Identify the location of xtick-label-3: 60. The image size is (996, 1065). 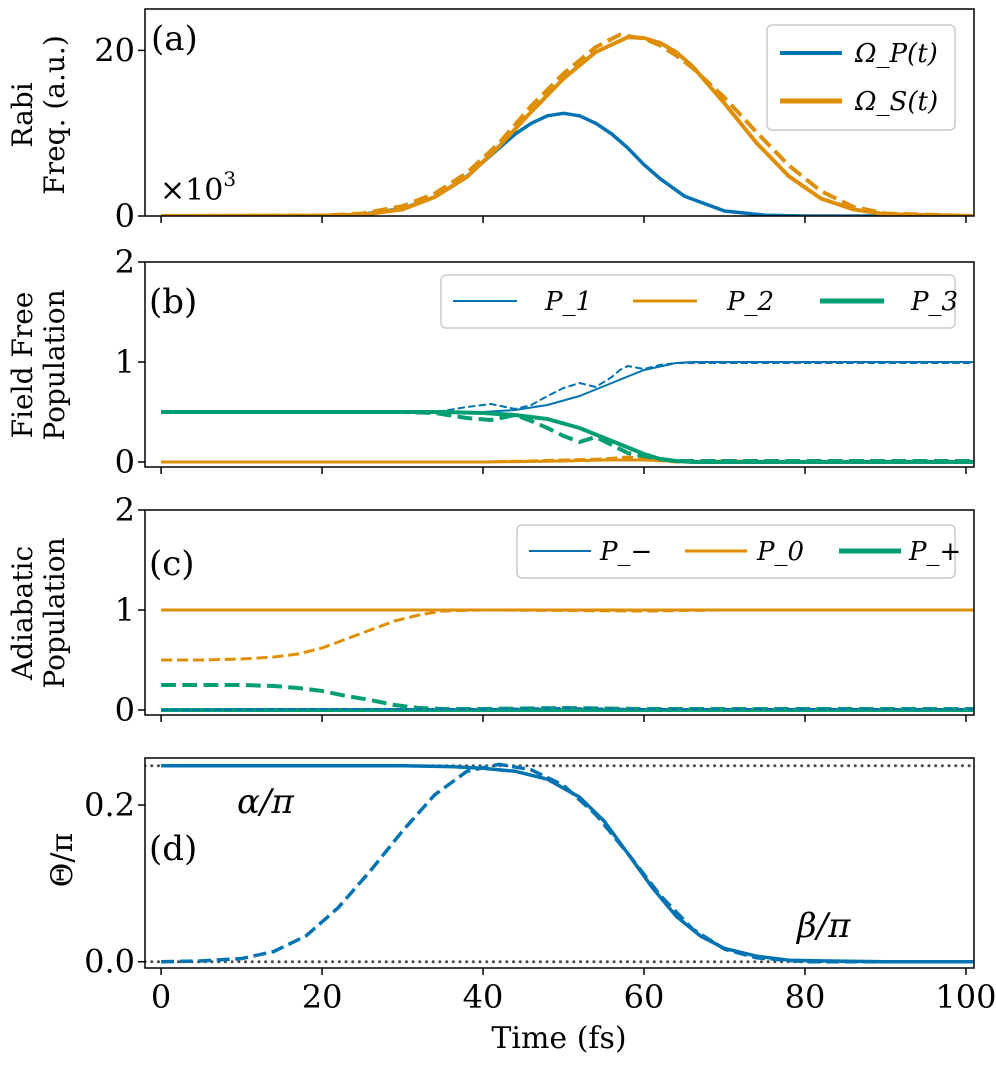
(644, 997).